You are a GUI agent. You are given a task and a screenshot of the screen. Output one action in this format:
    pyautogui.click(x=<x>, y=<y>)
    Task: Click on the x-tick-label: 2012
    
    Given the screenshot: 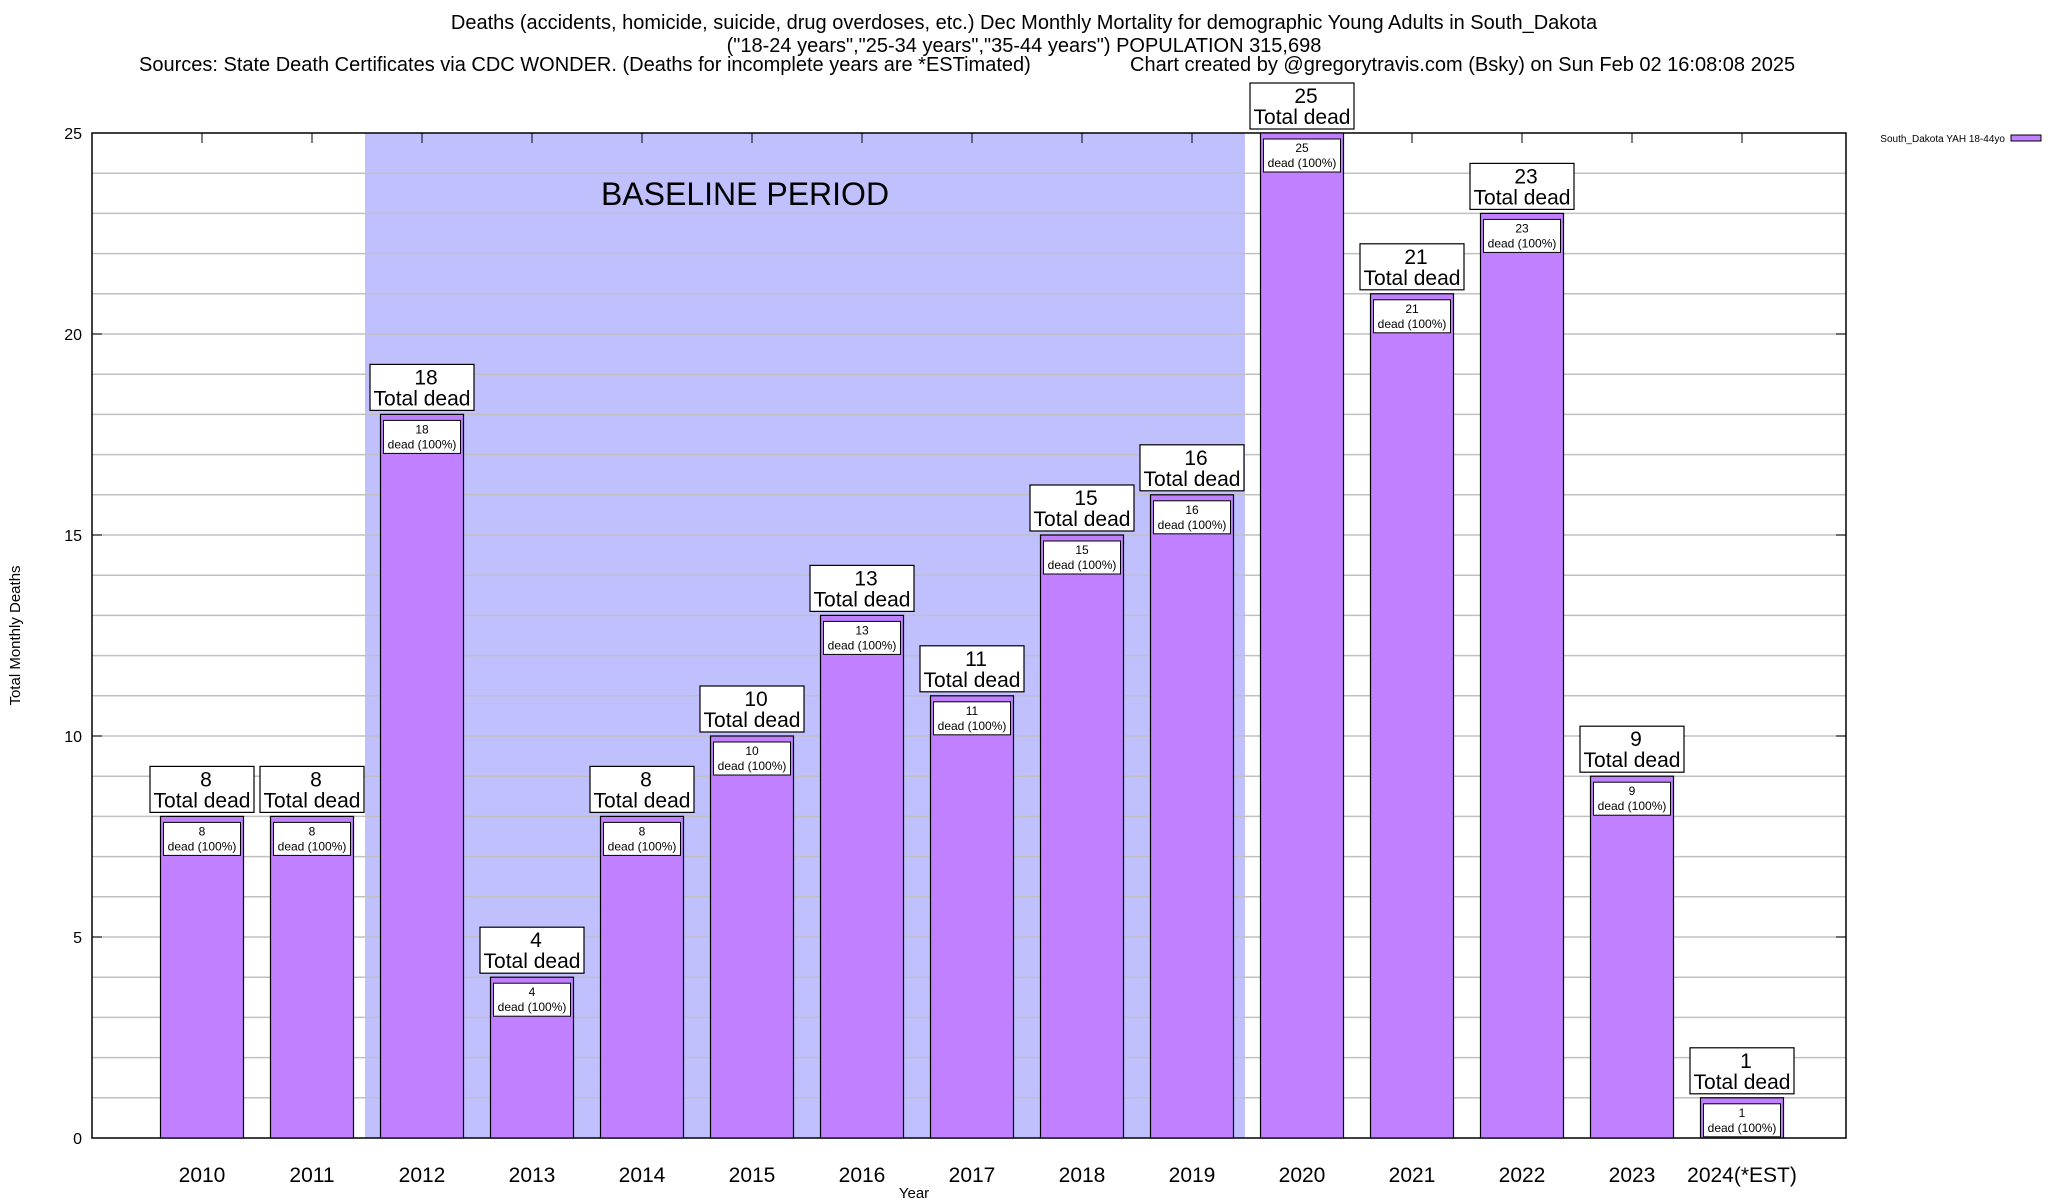 What is the action you would take?
    pyautogui.click(x=422, y=1175)
    